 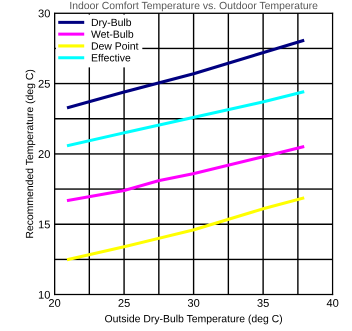 I want to click on y-tick-label: 10, so click(x=44, y=294).